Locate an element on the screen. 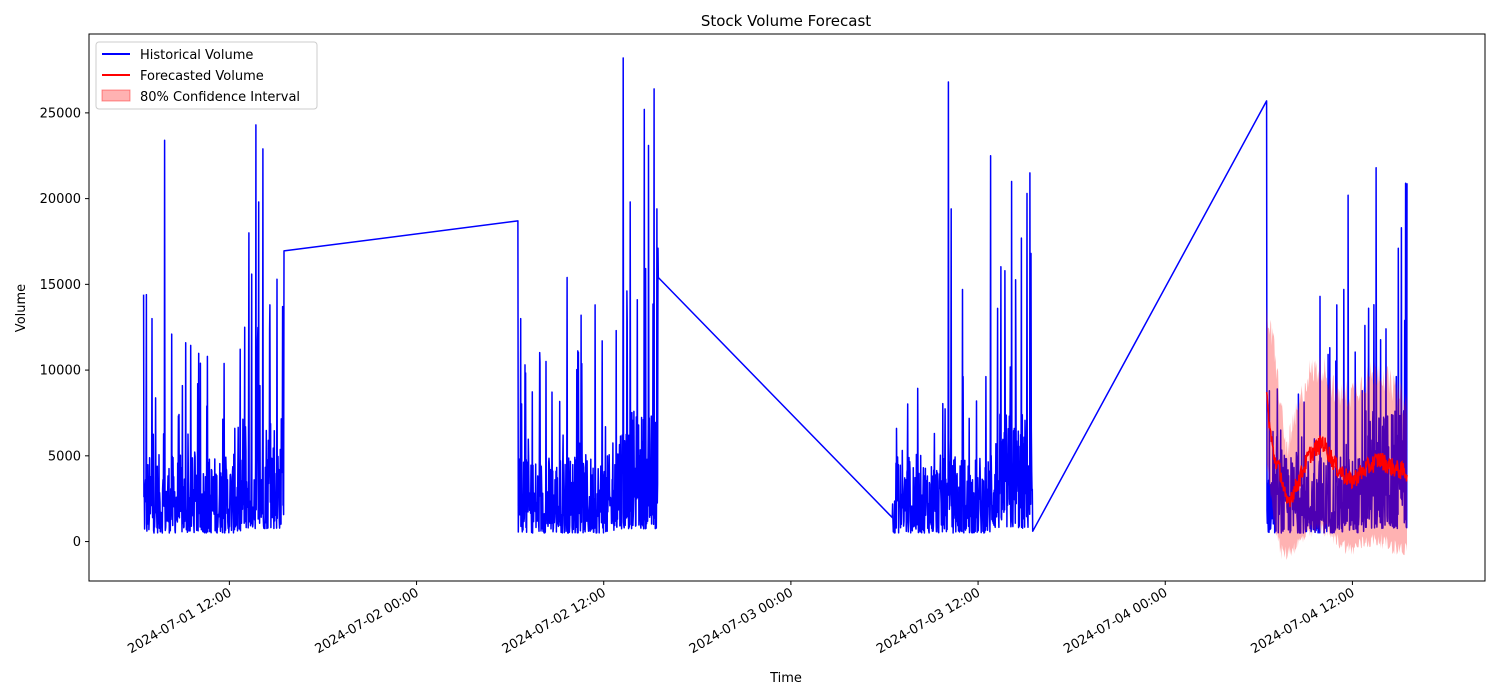 This screenshot has height=700, width=1500. y-tick-label: 25000 is located at coordinates (60, 113).